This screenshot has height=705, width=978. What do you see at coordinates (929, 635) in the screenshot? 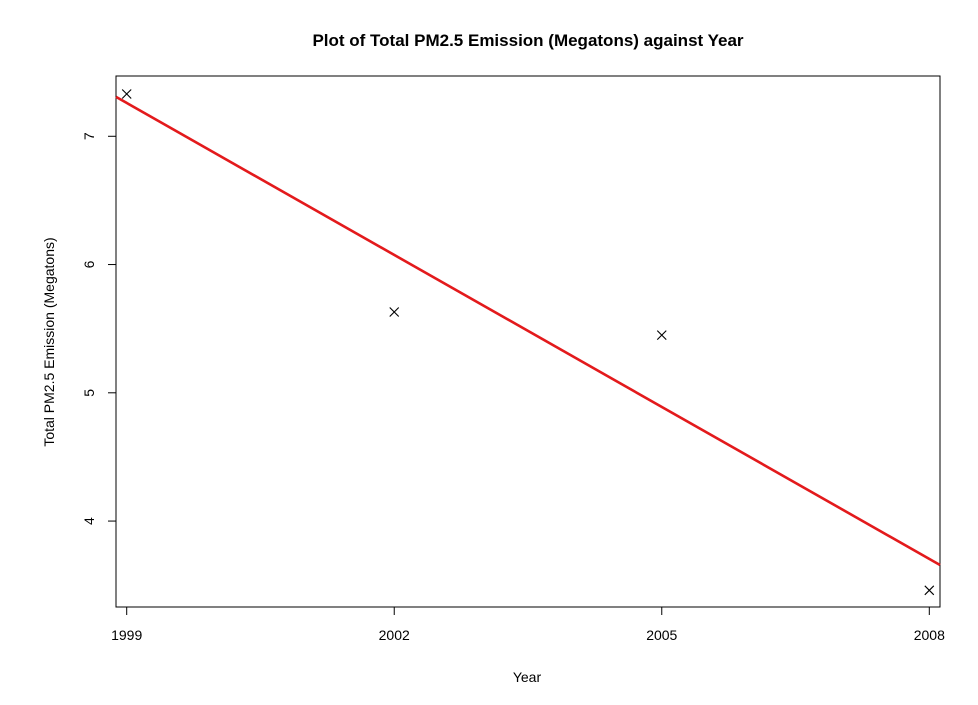
I see `x-tick-label: 2008` at bounding box center [929, 635].